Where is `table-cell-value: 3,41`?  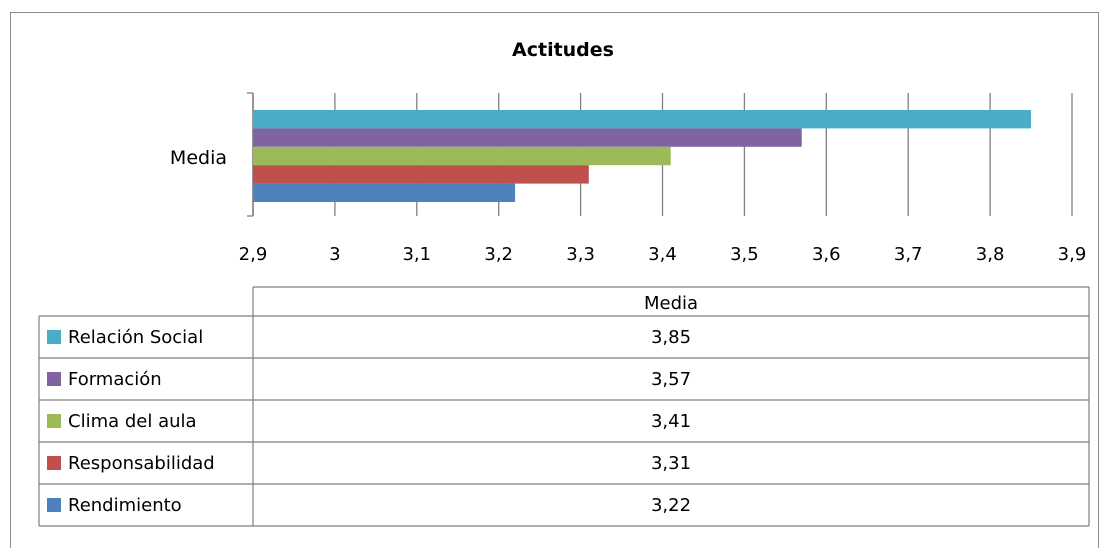 table-cell-value: 3,41 is located at coordinates (671, 421).